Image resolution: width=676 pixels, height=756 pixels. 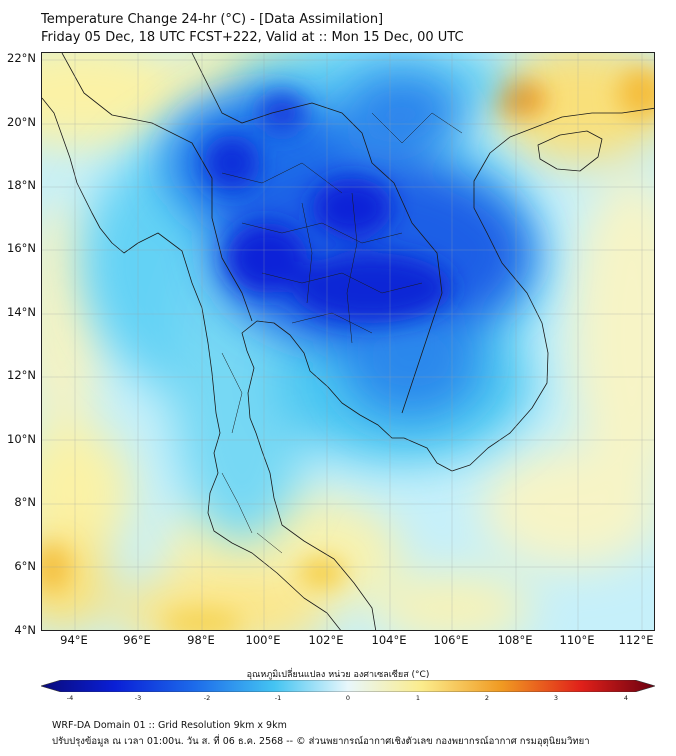 What do you see at coordinates (263, 640) in the screenshot?
I see `lon-label-100e: 100°E` at bounding box center [263, 640].